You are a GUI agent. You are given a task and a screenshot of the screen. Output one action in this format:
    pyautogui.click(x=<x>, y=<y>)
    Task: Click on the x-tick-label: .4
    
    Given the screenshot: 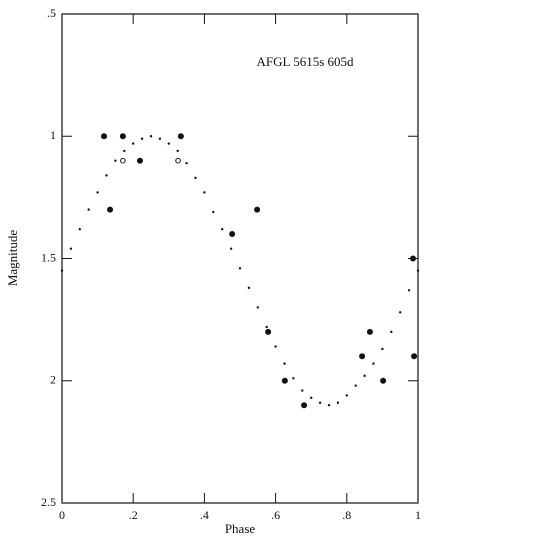 What is the action you would take?
    pyautogui.click(x=204, y=515)
    